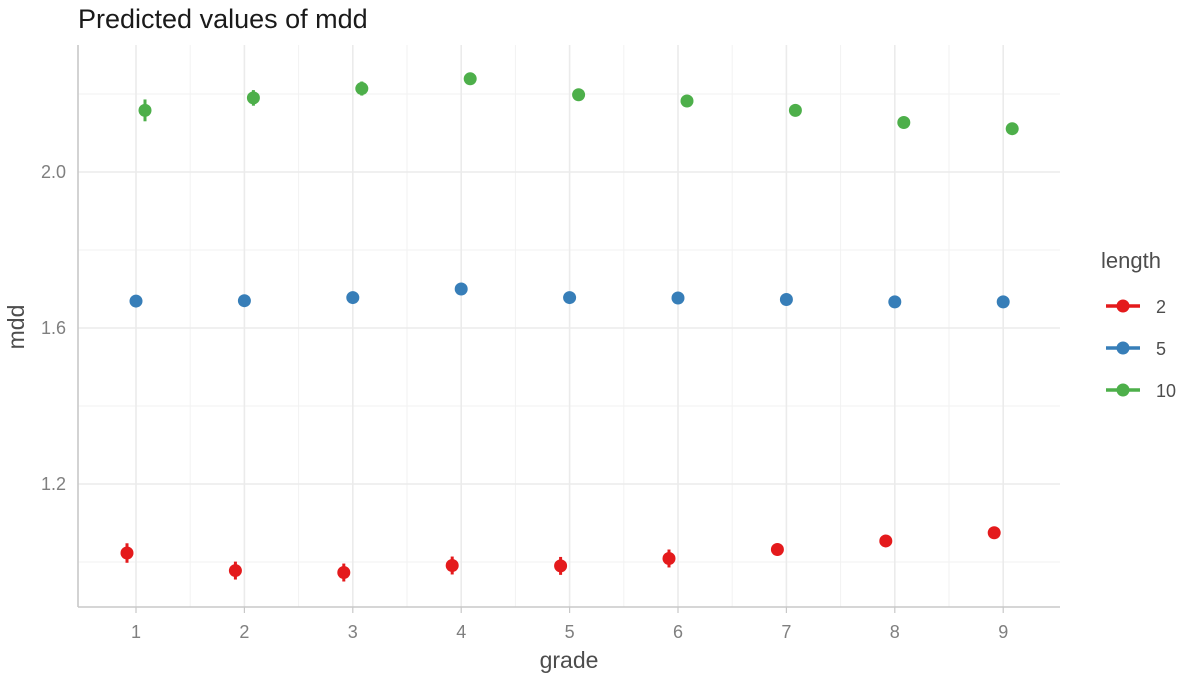 The height and width of the screenshot is (680, 1181). What do you see at coordinates (678, 632) in the screenshot?
I see `x-tick-label: 6` at bounding box center [678, 632].